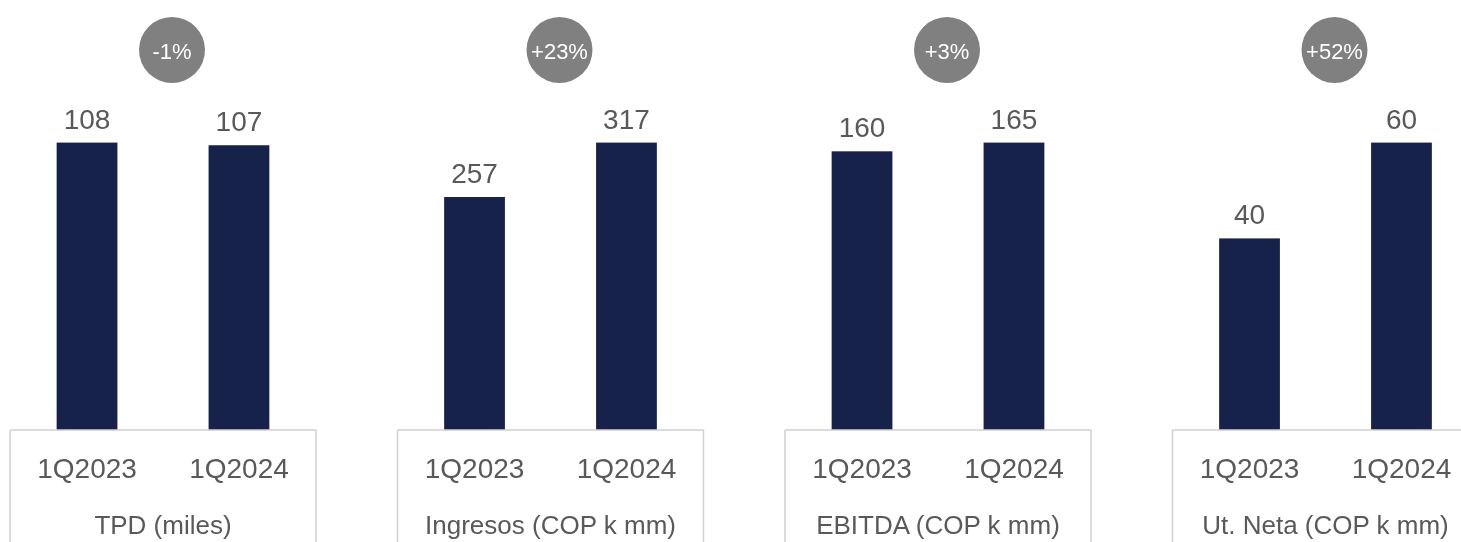  Describe the element at coordinates (626, 119) in the screenshot. I see `data-label: 317` at that location.